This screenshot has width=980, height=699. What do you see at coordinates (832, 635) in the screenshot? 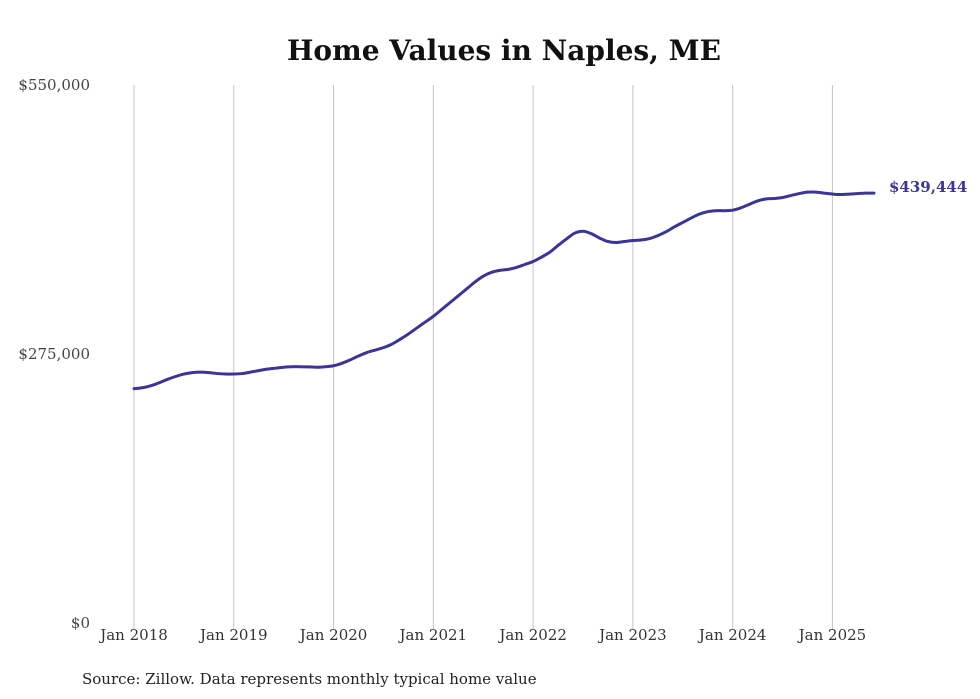
I see `x-tick-label: Jan 2025` at bounding box center [832, 635].